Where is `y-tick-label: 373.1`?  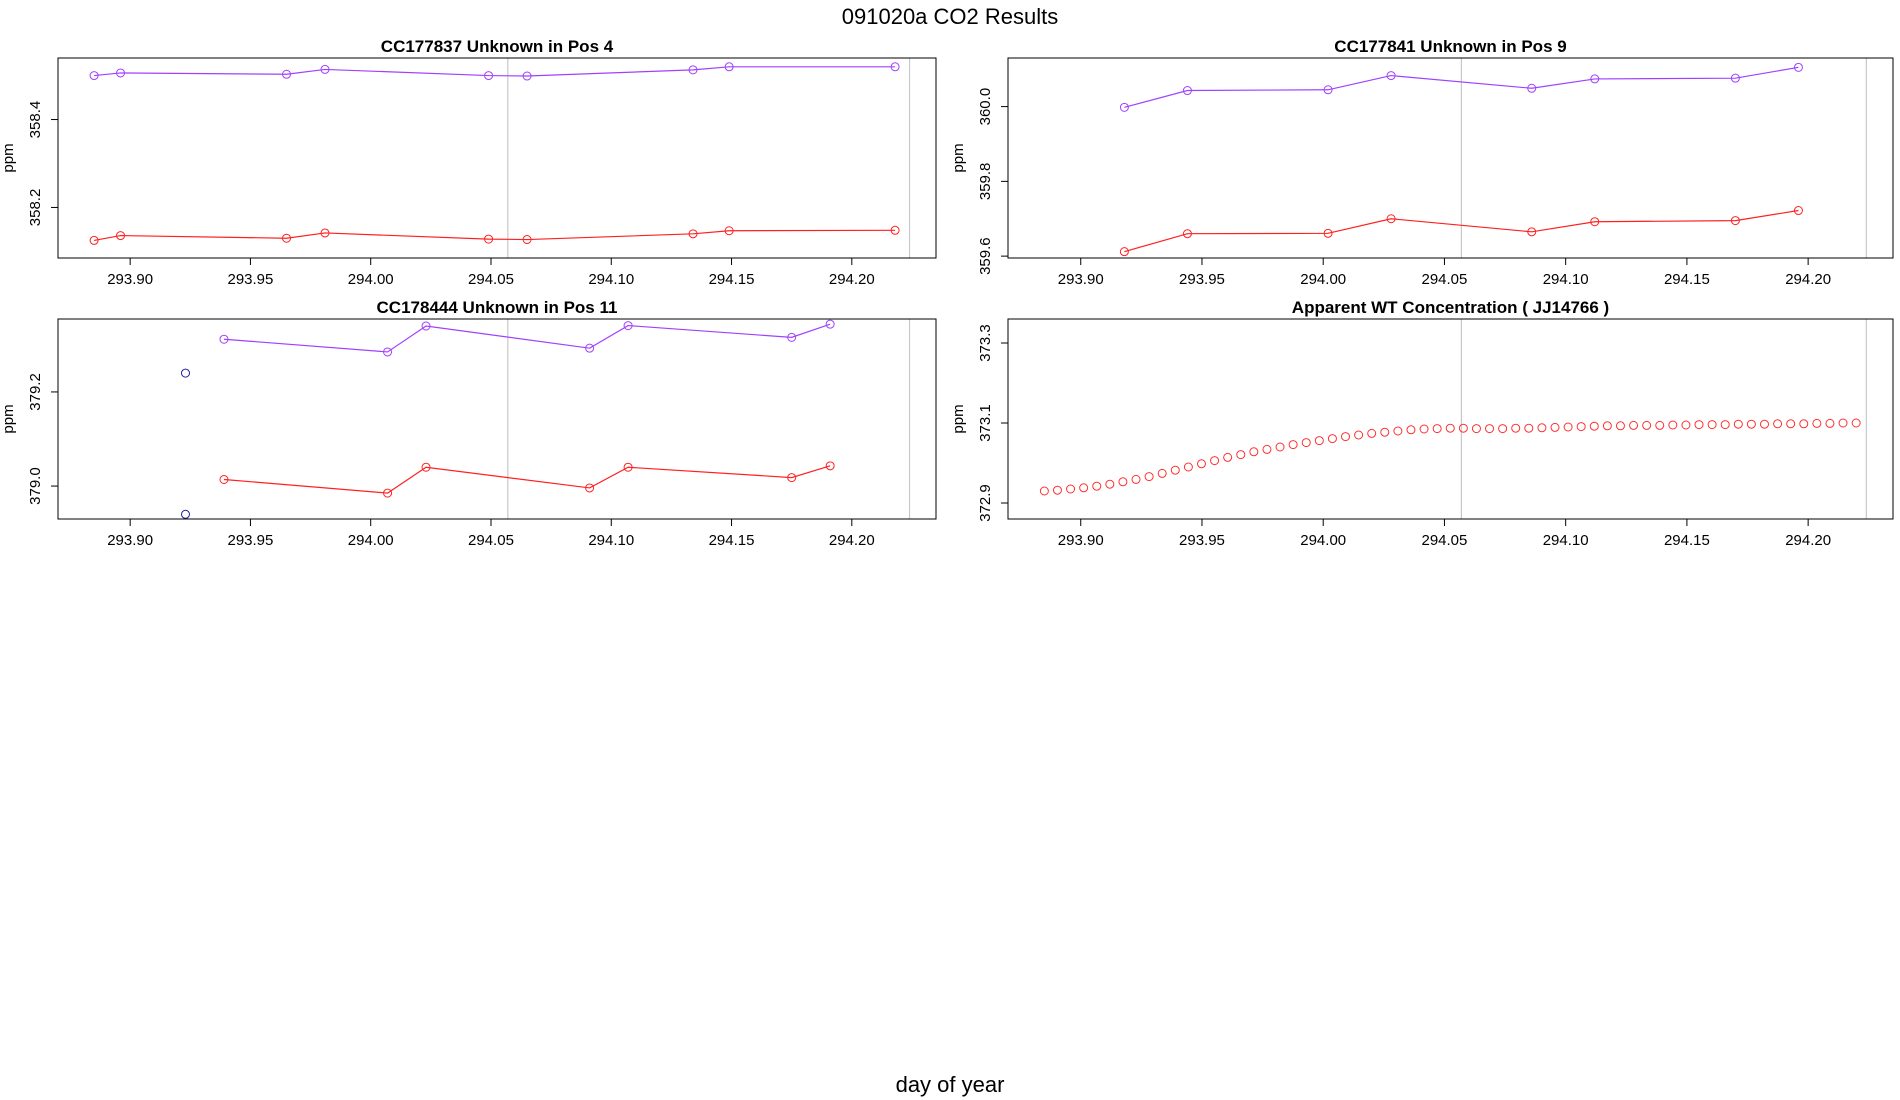 y-tick-label: 373.1 is located at coordinates (985, 423).